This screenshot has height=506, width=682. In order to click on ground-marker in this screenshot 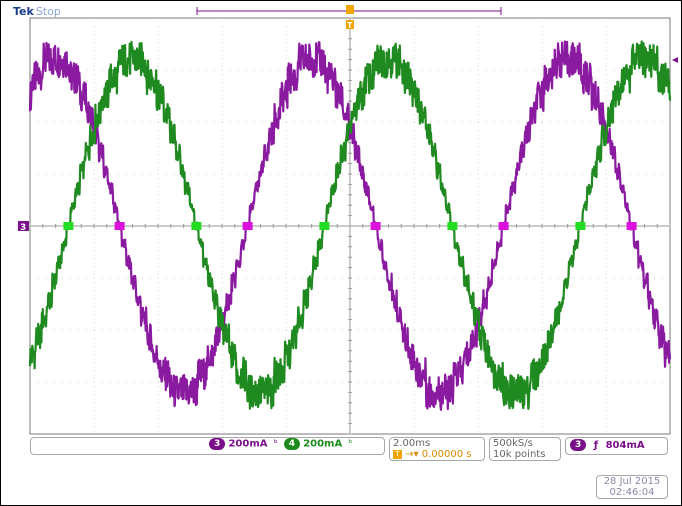, I will do `click(23, 226)`.